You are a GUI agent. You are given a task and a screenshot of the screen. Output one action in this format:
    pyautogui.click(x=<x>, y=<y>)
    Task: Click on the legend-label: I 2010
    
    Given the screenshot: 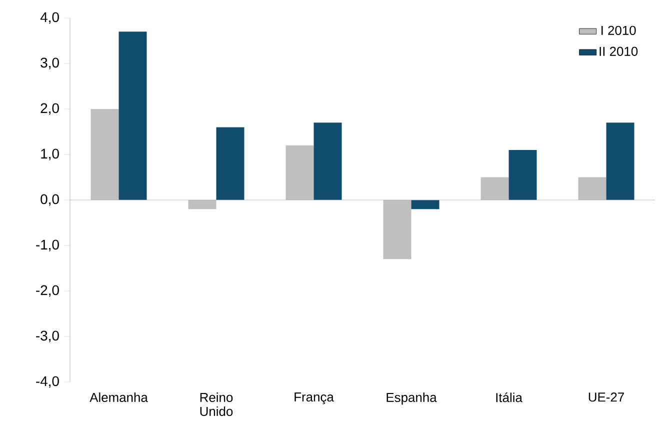 What is the action you would take?
    pyautogui.click(x=619, y=30)
    